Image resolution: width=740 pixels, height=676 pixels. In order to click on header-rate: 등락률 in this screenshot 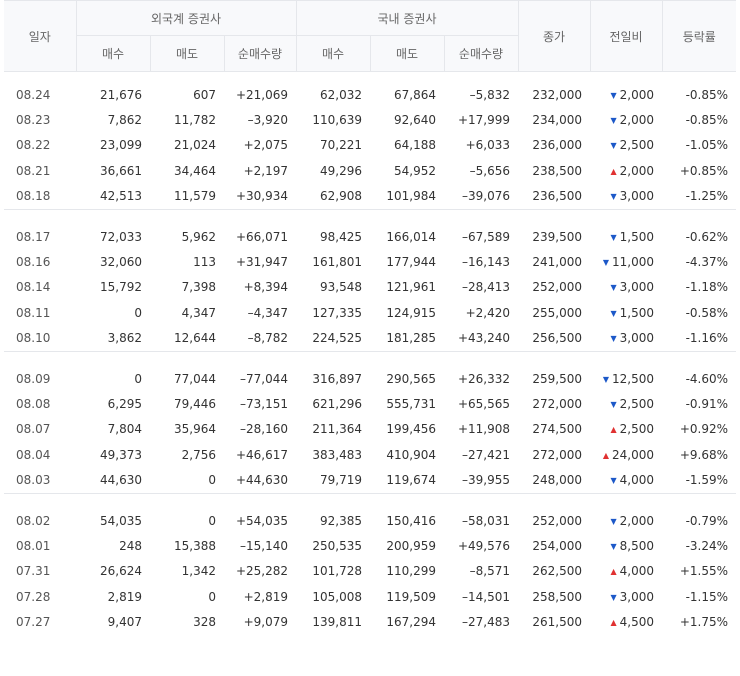, I will do `click(699, 36)`.